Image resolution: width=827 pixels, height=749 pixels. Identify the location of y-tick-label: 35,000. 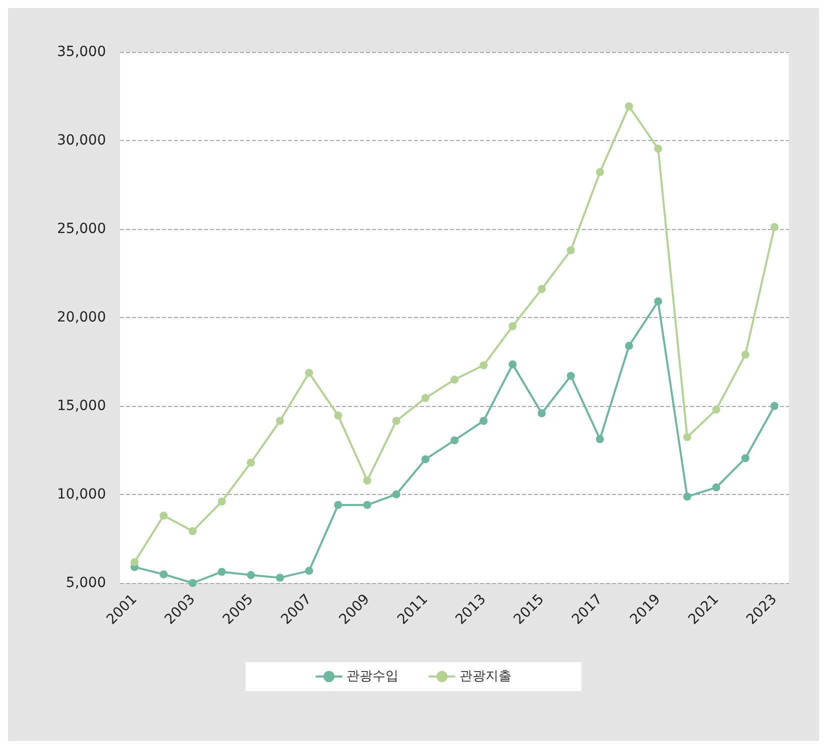
(81, 52).